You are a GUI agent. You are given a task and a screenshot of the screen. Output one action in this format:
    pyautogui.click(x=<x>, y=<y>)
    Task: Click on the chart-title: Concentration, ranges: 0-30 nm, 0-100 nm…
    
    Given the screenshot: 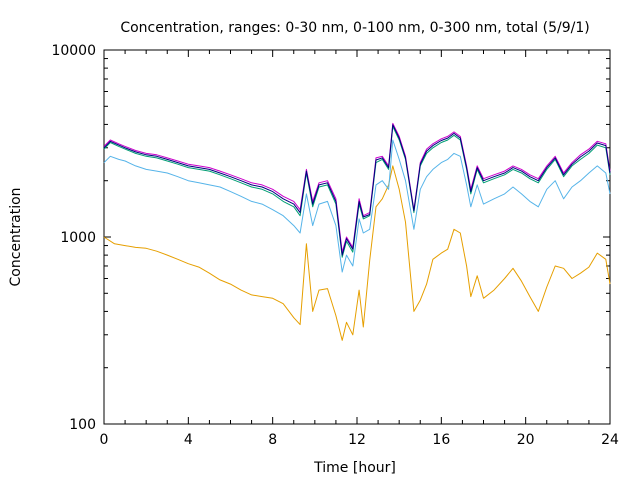 What is the action you would take?
    pyautogui.click(x=354, y=28)
    